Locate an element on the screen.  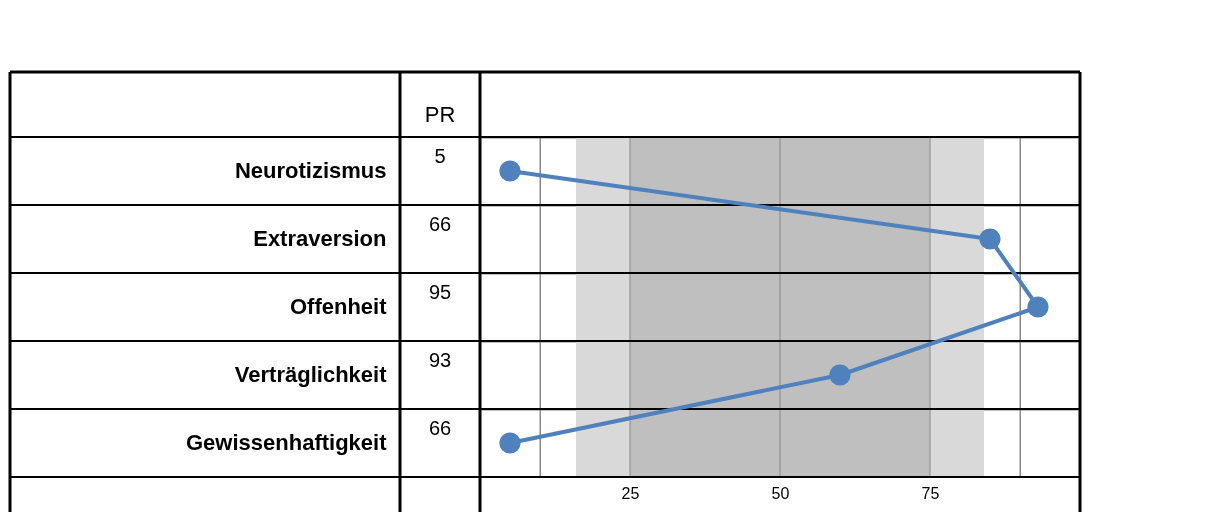
text: 95 is located at coordinates (440, 292).